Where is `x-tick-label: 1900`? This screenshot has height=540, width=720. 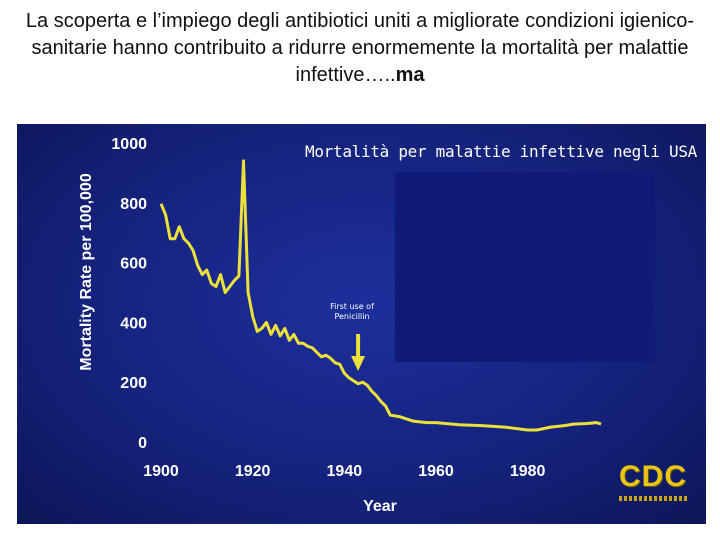 x-tick-label: 1900 is located at coordinates (161, 471).